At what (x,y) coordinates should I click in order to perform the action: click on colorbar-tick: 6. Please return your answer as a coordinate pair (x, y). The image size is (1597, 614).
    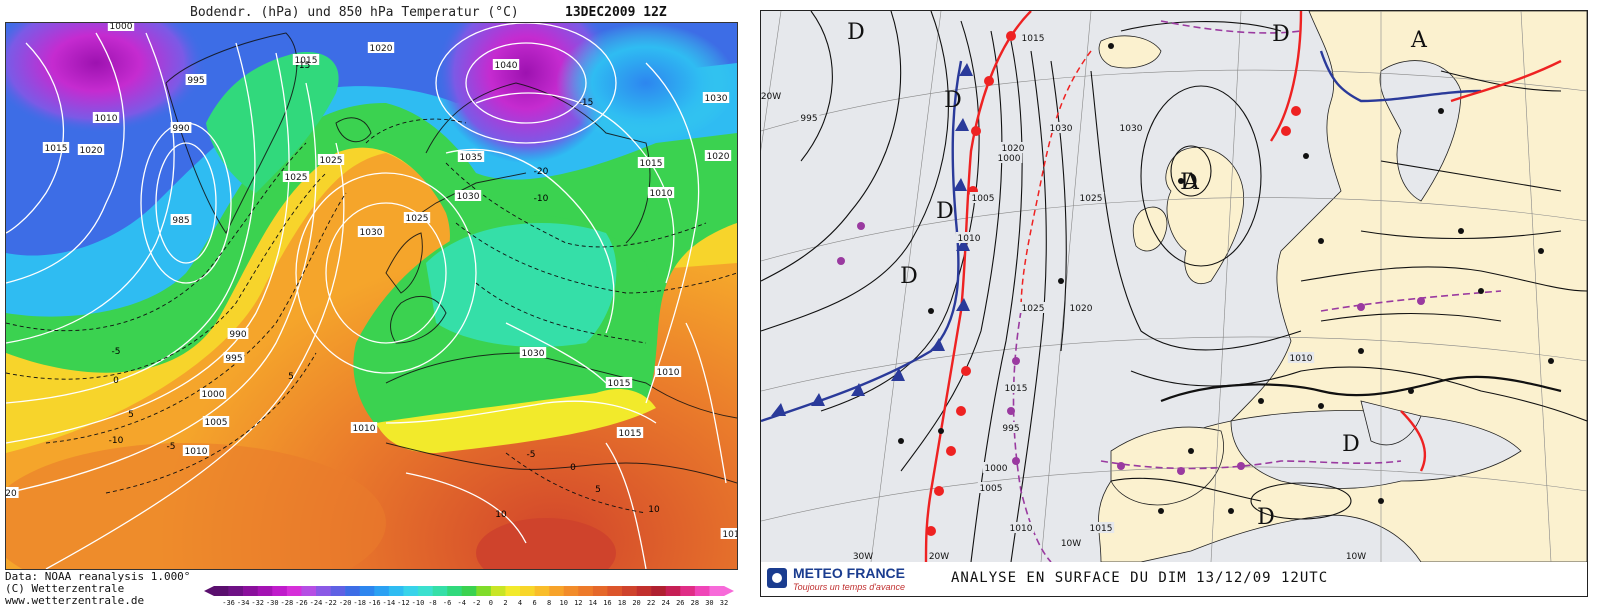
    Looking at the image, I should click on (534, 603).